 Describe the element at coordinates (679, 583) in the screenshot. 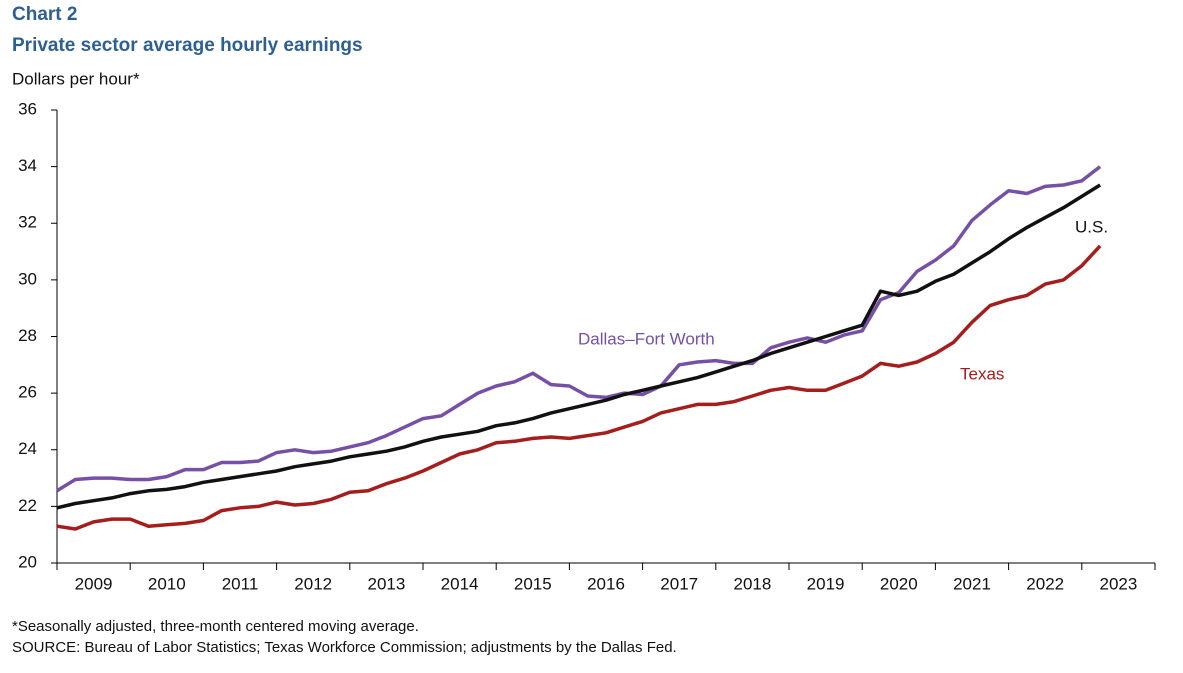

I see `x-tick-label: 2017` at that location.